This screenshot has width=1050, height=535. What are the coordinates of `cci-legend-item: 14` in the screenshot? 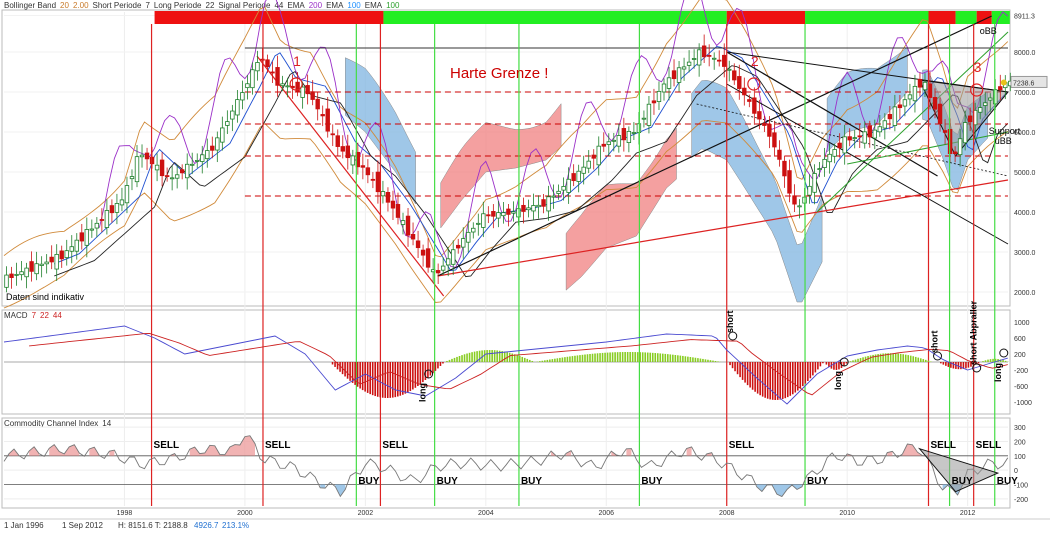 It's located at (106, 423).